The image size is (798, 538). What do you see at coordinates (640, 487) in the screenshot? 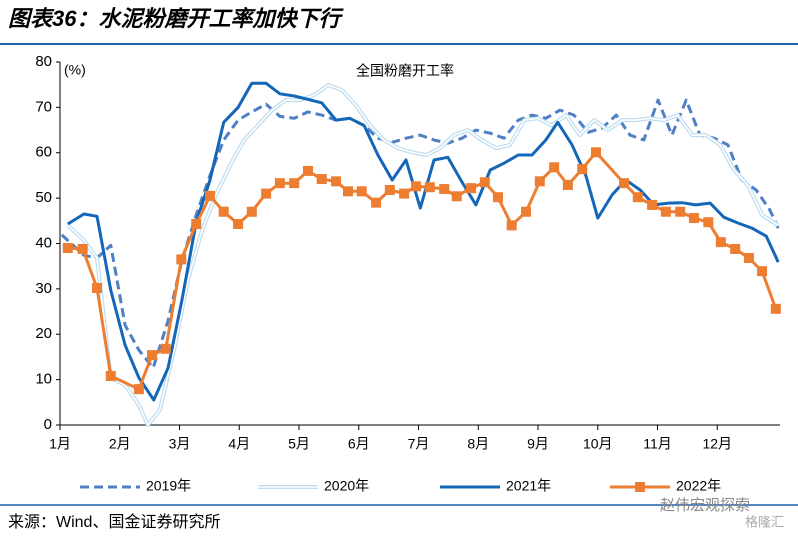
I see `legend-marker` at bounding box center [640, 487].